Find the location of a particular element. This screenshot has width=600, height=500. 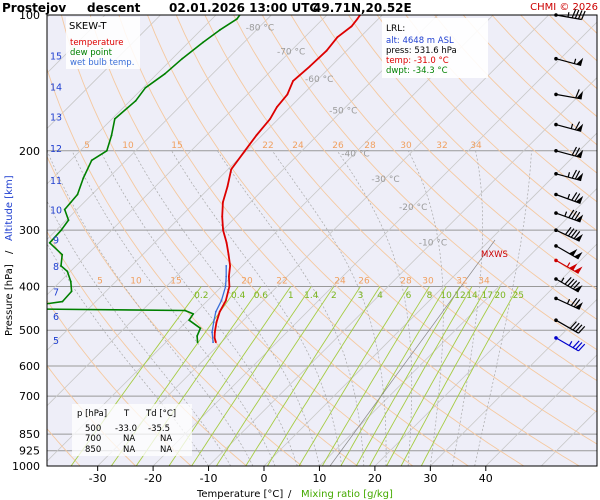

mixing-ratio-label: 8 is located at coordinates (430, 296).